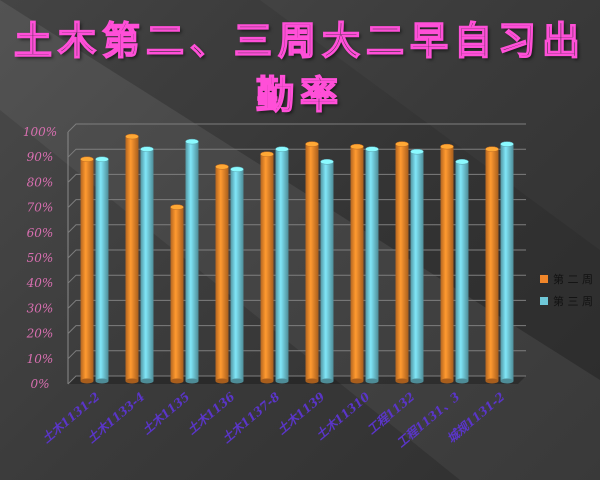  Describe the element at coordinates (566, 290) in the screenshot. I see `legend: 第 二 周第 三 周` at that location.